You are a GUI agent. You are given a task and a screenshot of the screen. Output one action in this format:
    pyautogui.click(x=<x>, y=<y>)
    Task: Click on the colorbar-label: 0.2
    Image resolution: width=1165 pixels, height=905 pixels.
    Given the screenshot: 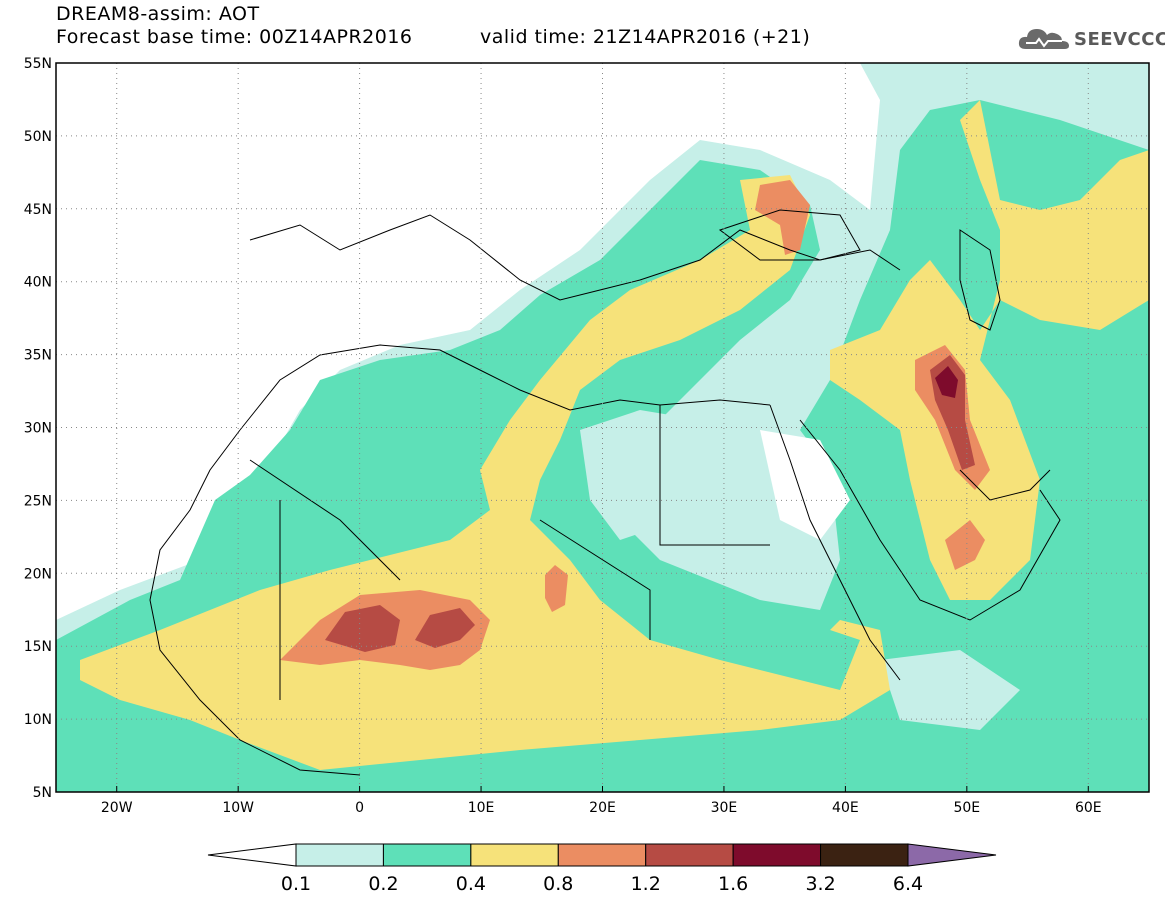 What is the action you would take?
    pyautogui.click(x=383, y=884)
    